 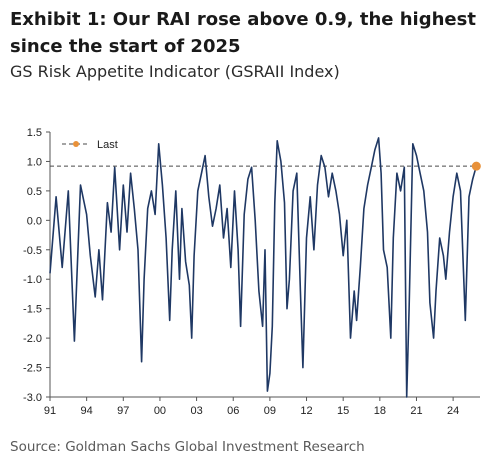 I want to click on y-tick-label: -0.5, so click(x=32, y=251).